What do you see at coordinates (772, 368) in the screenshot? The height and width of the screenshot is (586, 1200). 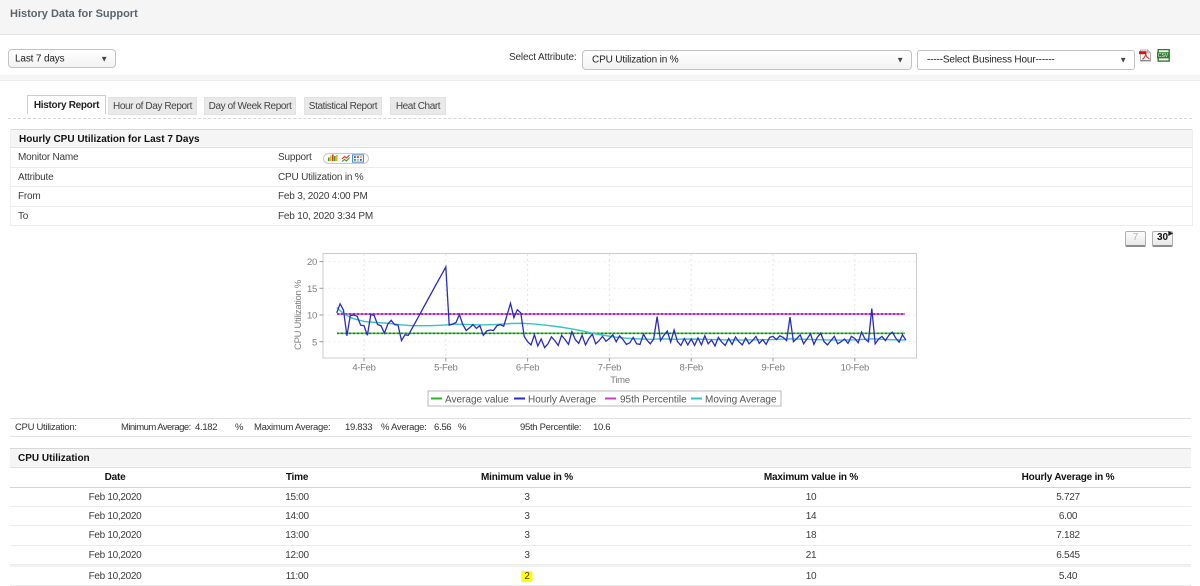 I see `svg-text: 9-Feb` at bounding box center [772, 368].